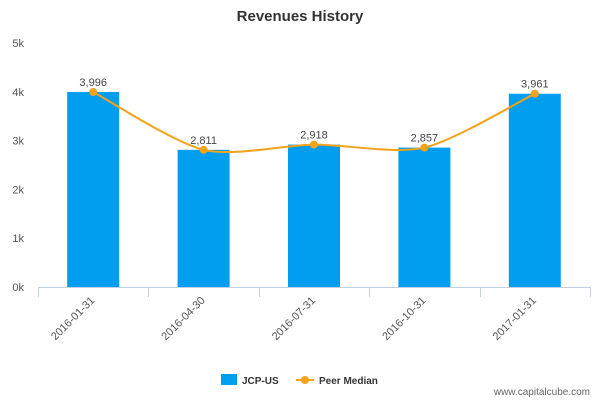 The image size is (600, 400). I want to click on data-label-0: 3,996, so click(93, 83).